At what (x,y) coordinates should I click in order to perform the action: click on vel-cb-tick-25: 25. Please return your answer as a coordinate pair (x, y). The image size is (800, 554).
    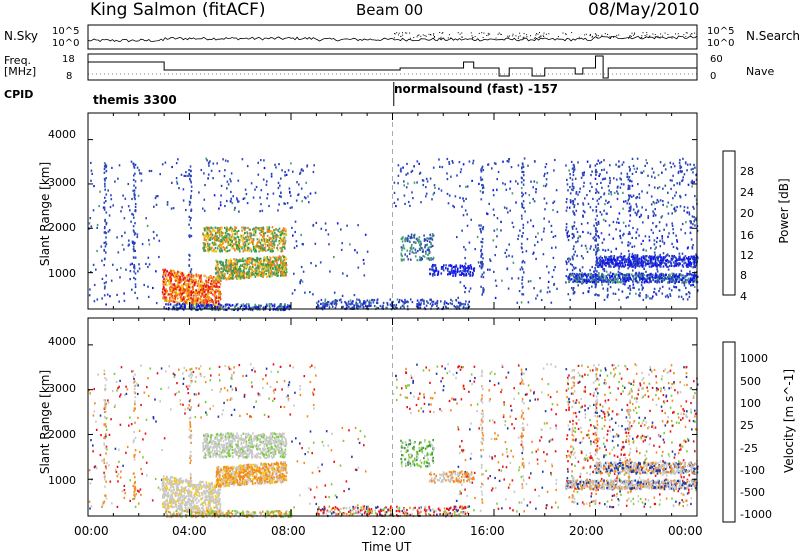
    Looking at the image, I should click on (747, 425).